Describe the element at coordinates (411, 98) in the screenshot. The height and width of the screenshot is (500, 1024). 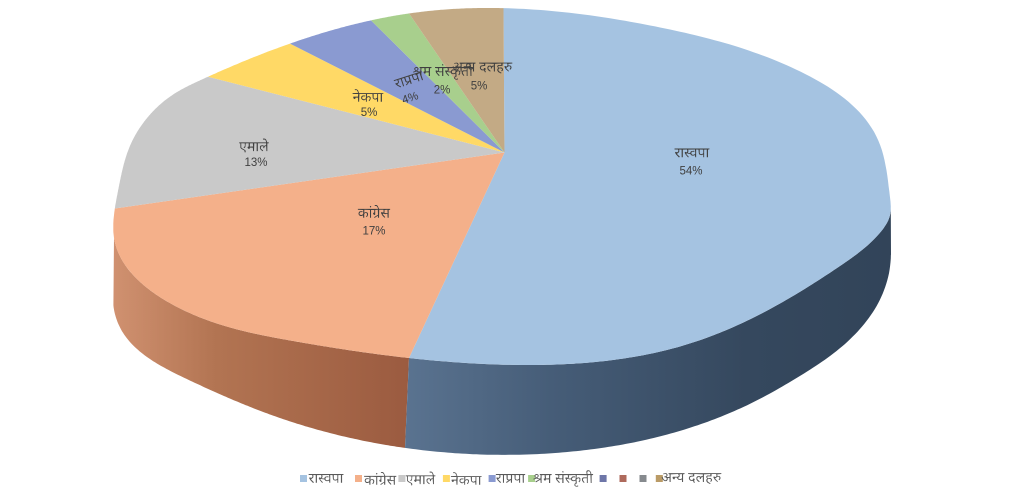
I see `svg-text: 4%` at that location.